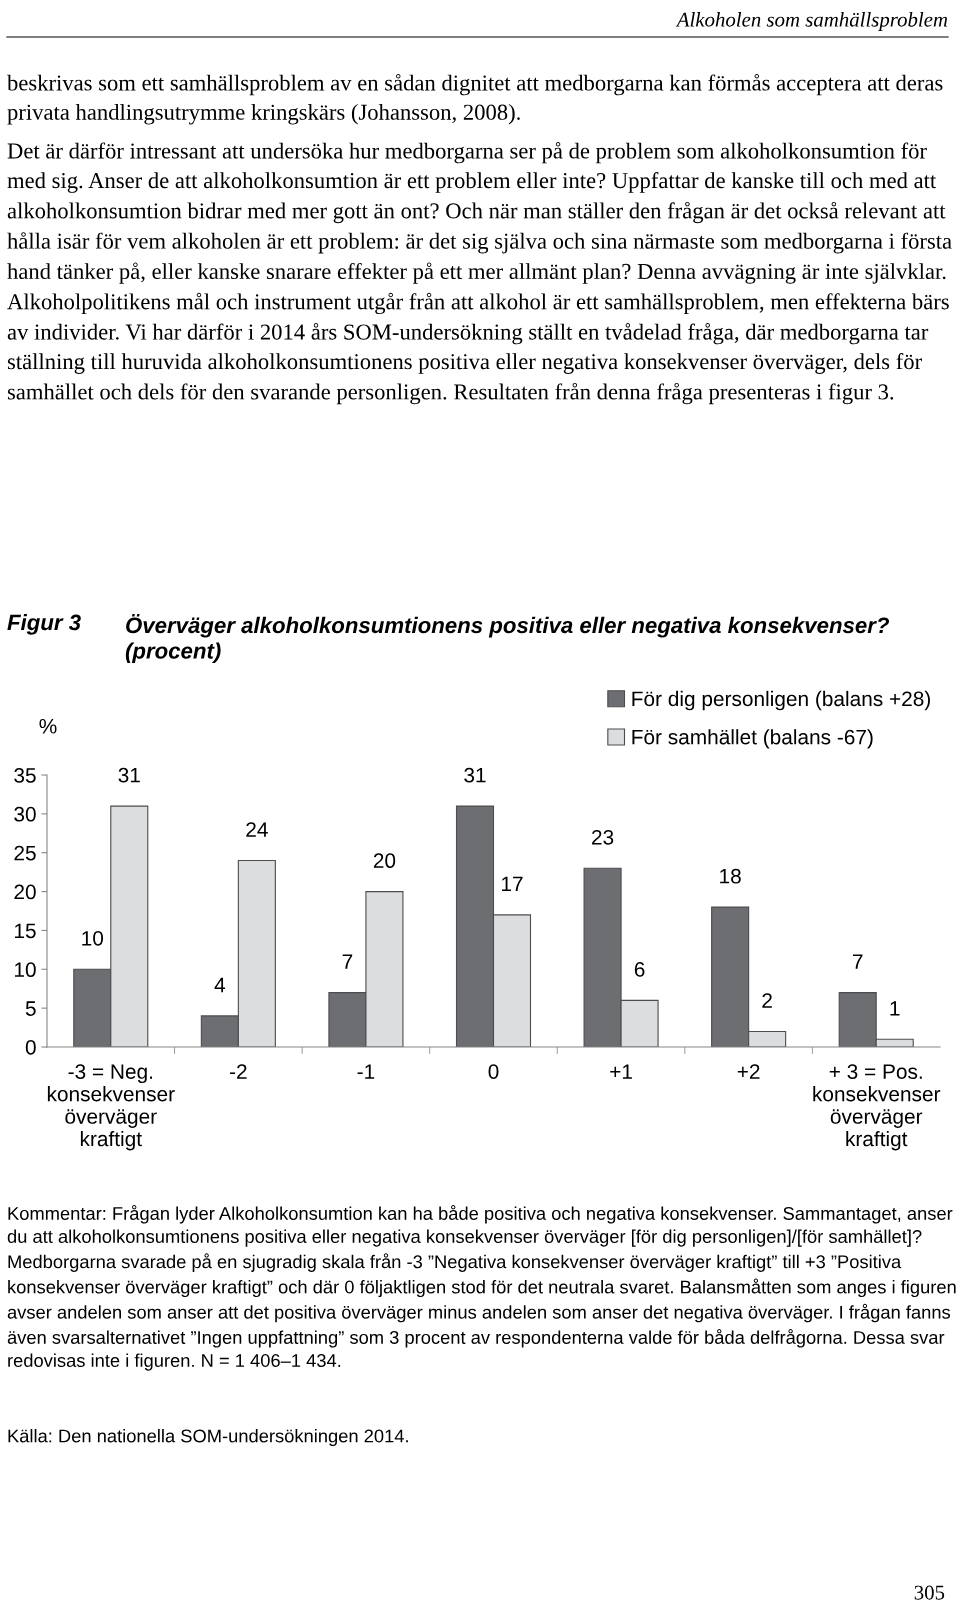 The width and height of the screenshot is (960, 1617). I want to click on data-label: 23, so click(603, 837).